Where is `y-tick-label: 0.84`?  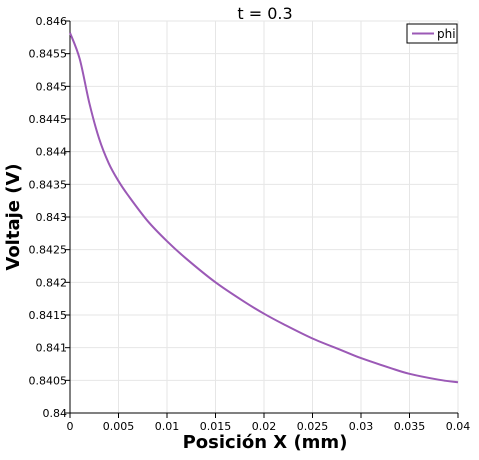
y-tick-label: 0.84 is located at coordinates (55, 413).